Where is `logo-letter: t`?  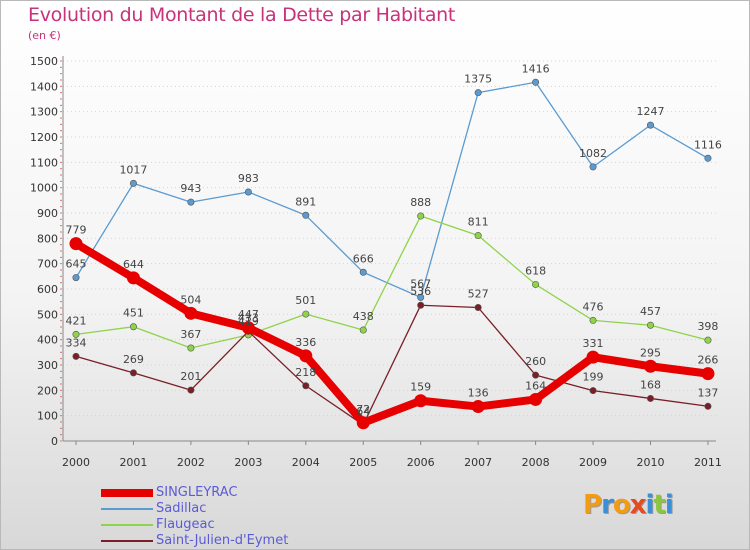 logo-letter: t is located at coordinates (659, 505).